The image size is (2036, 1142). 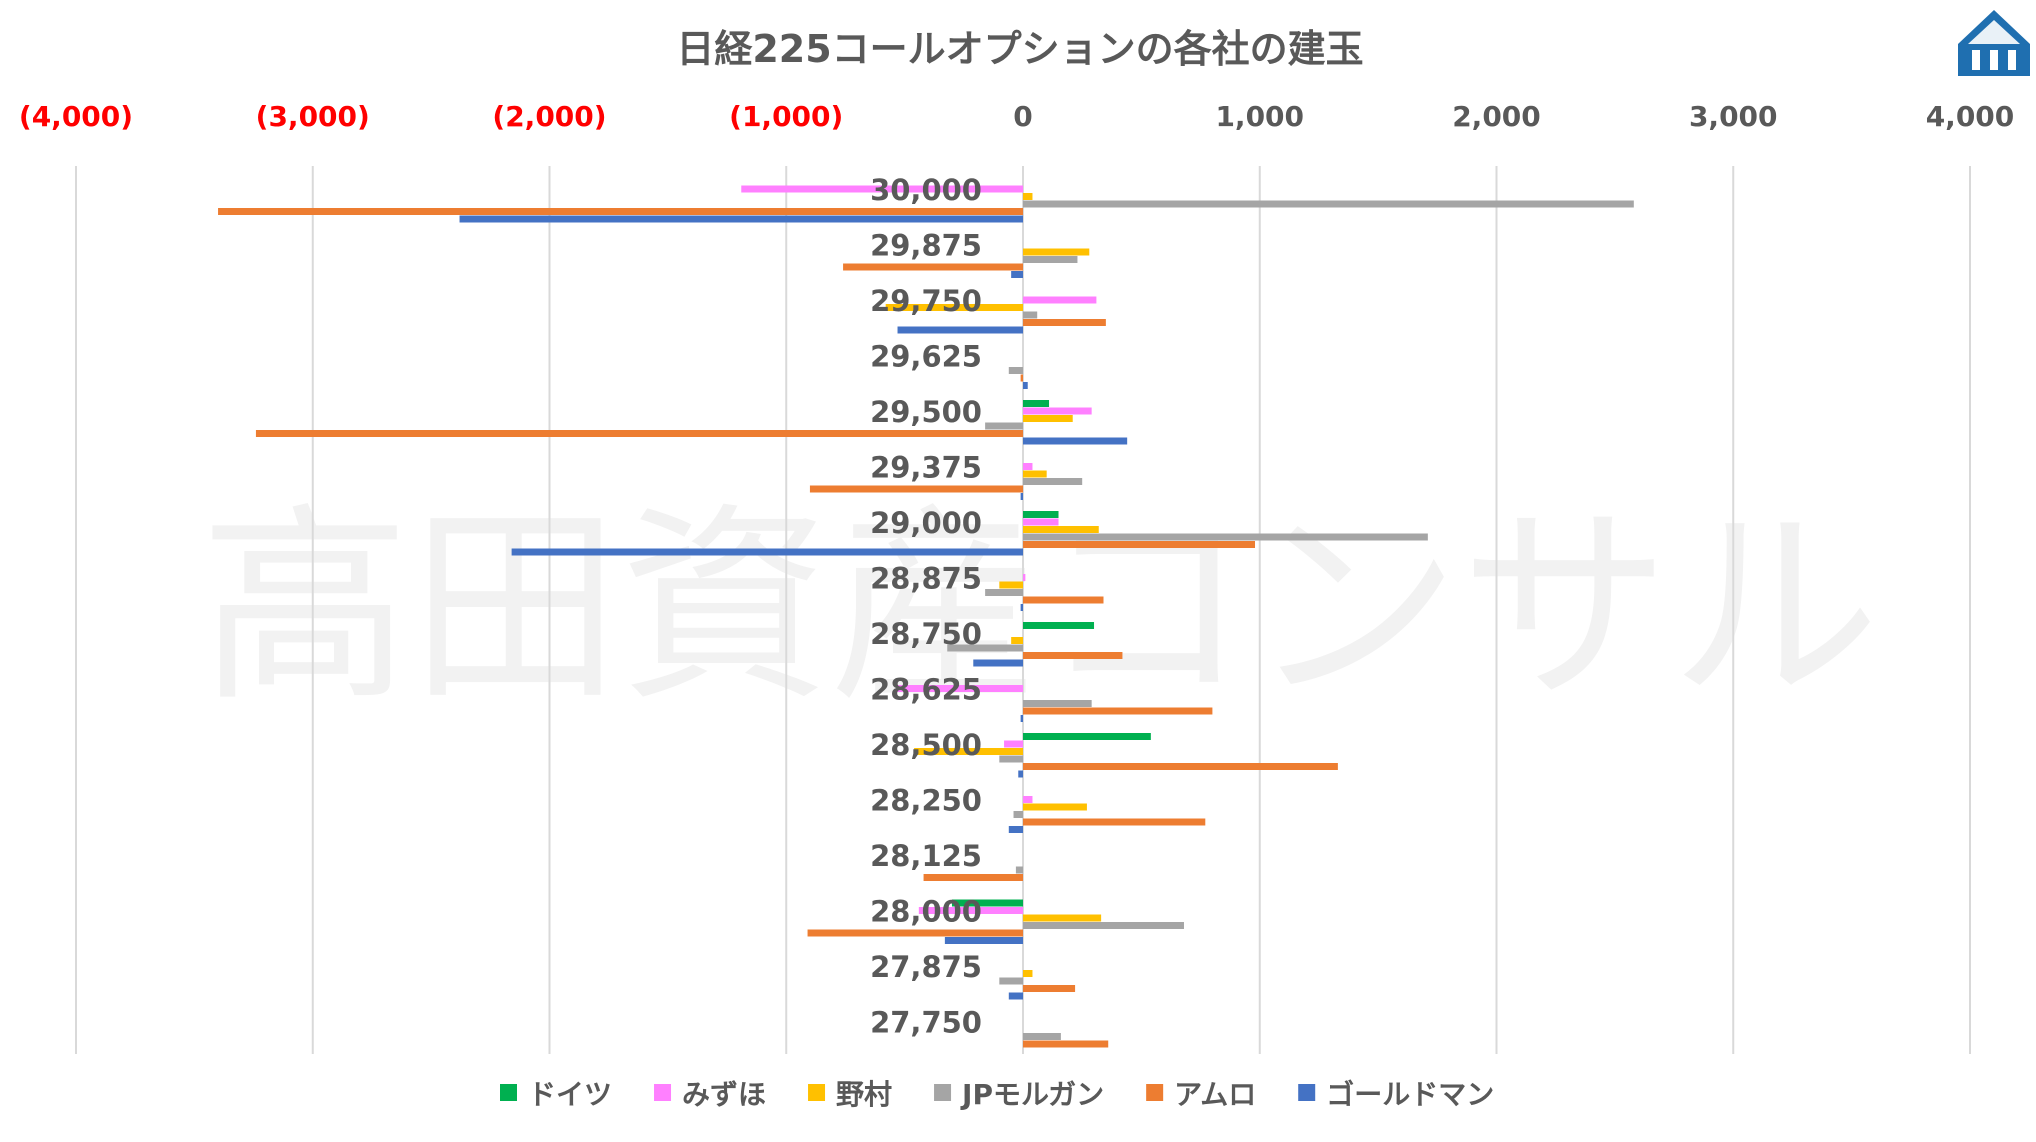 What do you see at coordinates (313, 116) in the screenshot?
I see `x-tick-label: (3,000)` at bounding box center [313, 116].